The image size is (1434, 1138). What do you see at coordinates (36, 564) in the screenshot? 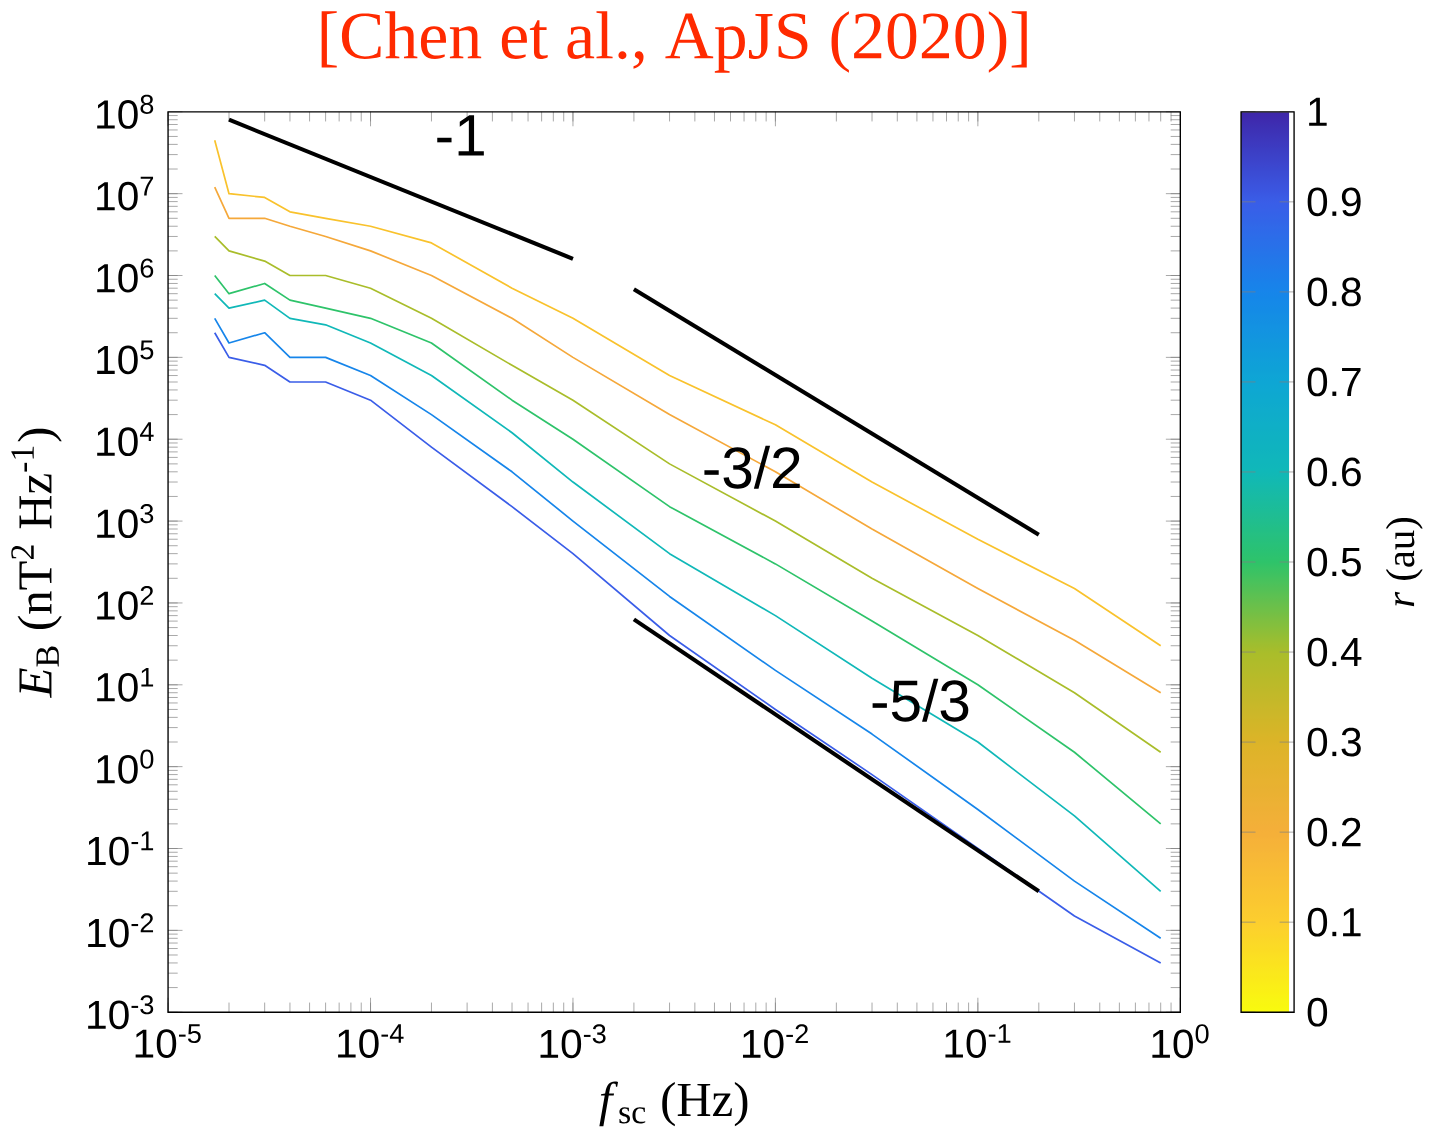
I see `y-axis-title: E$_{B}$ (nT$^{2}$ Hz$^{-1}$)` at bounding box center [36, 564].